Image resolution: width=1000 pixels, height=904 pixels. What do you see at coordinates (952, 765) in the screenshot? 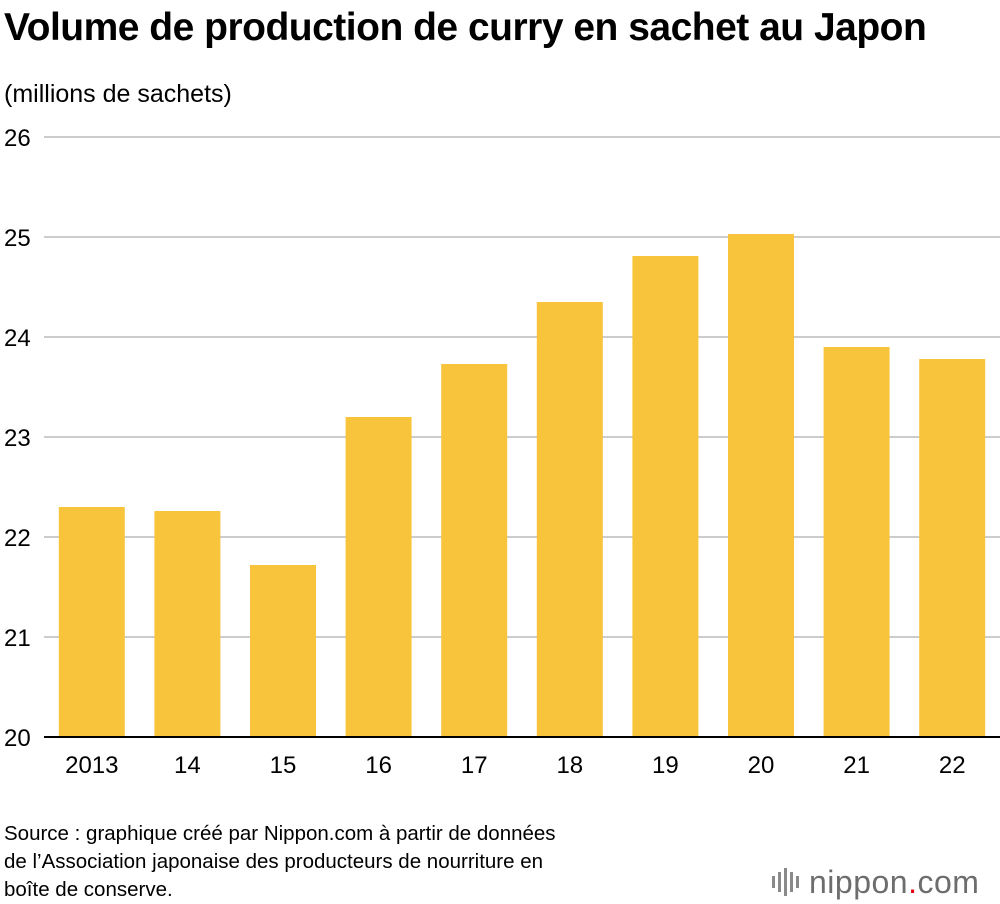
I see `x-tick-label: 22` at bounding box center [952, 765].